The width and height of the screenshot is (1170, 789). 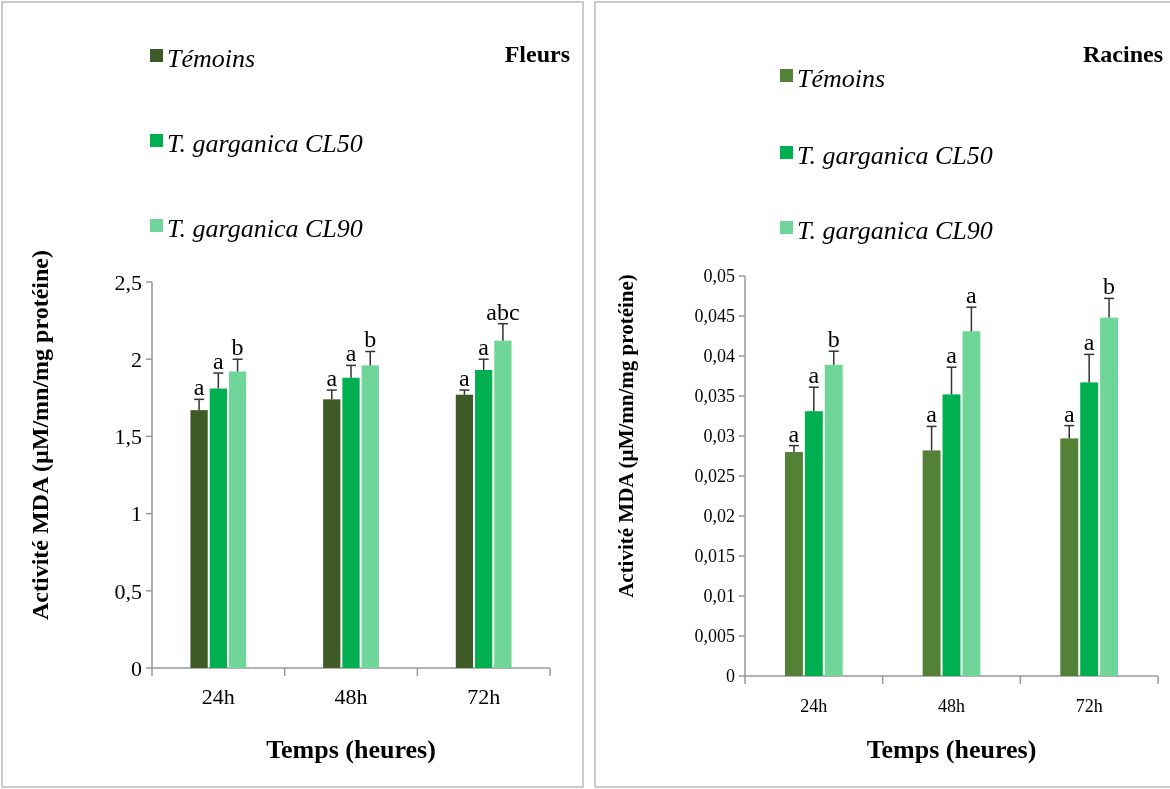 I want to click on y-tick-label: 0,03, so click(x=719, y=436).